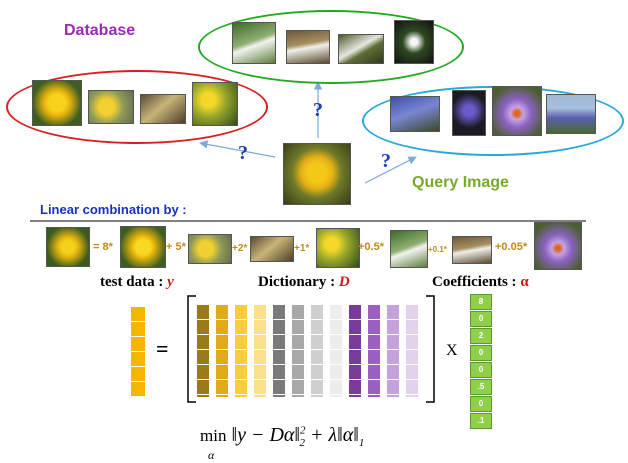  I want to click on coefficient-vector: 8 0 2 0 0.5 0.1, so click(481, 361).